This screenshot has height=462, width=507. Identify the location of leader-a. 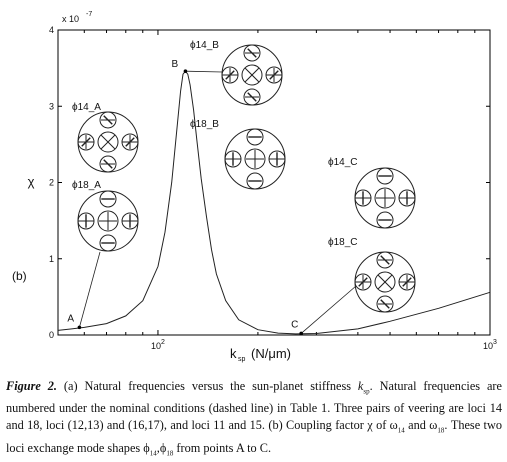
(90, 289).